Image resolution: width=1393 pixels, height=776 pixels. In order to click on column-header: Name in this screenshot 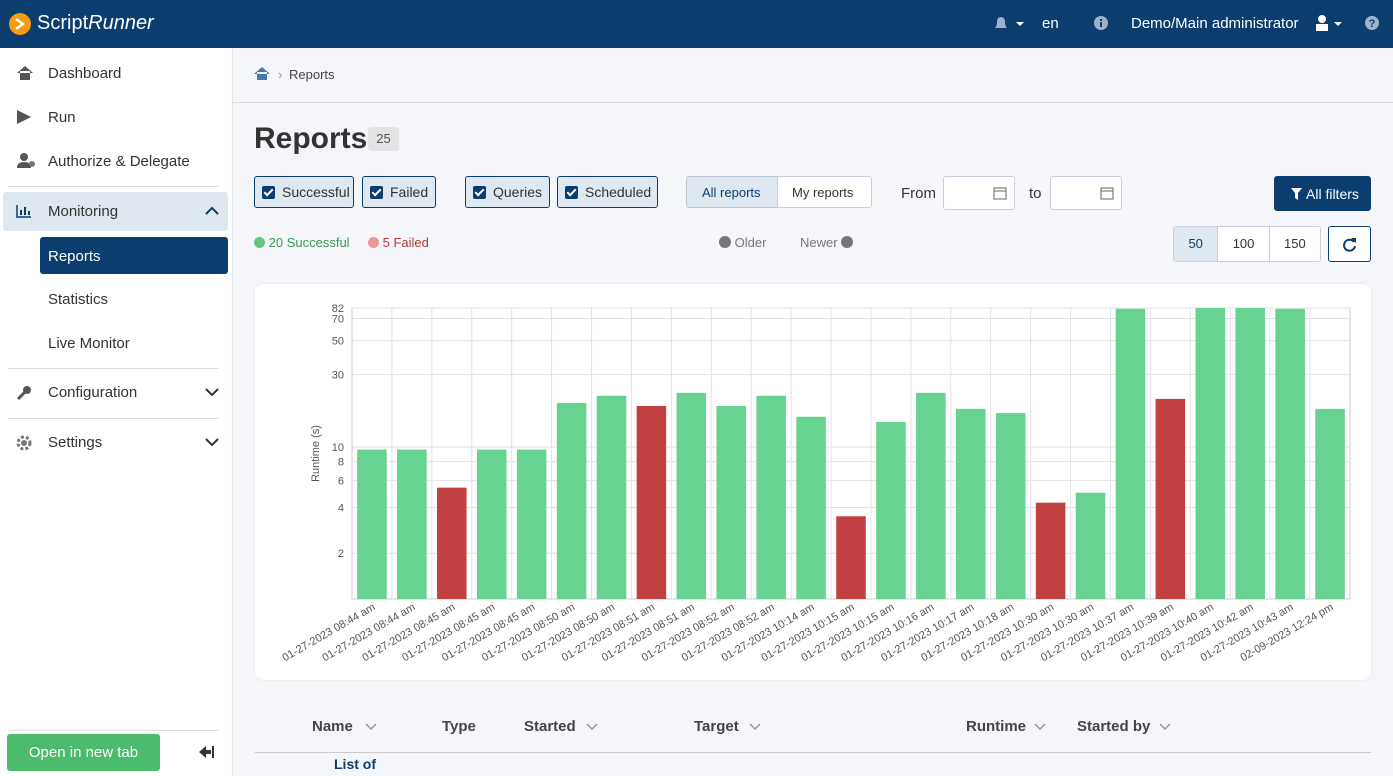, I will do `click(332, 726)`.